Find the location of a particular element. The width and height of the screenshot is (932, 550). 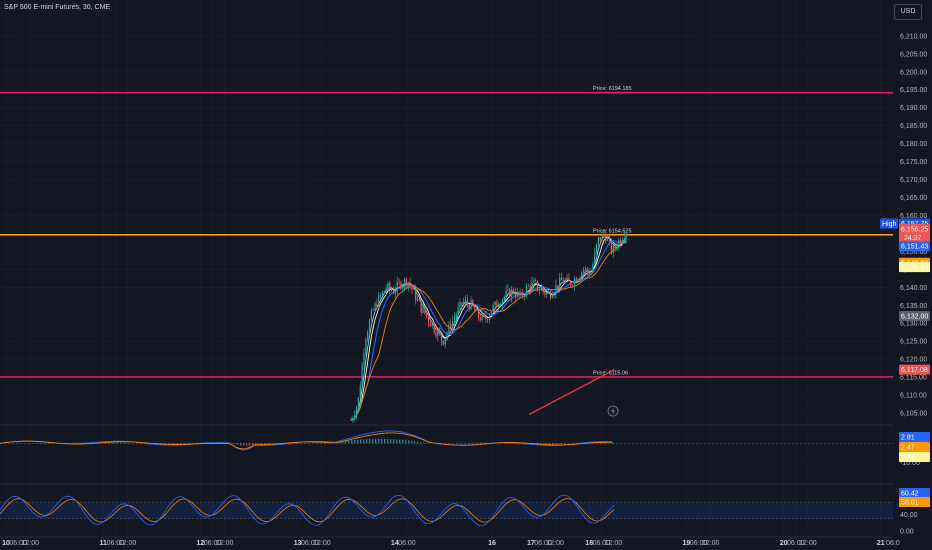

price-tick-label: 6,110.00 is located at coordinates (913, 396).